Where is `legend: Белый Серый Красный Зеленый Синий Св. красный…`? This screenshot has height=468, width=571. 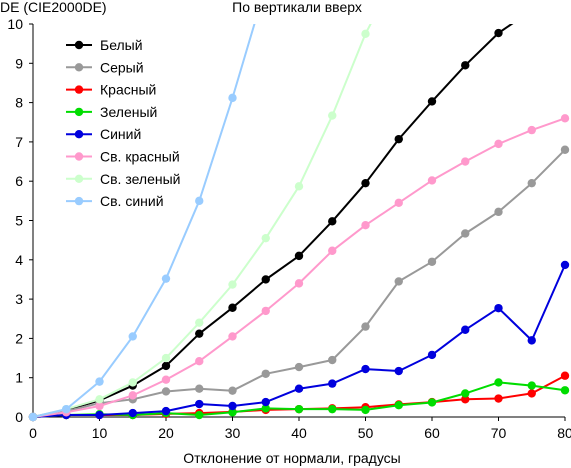 legend: Белый Серый Красный Зеленый Синий Св. красный… is located at coordinates (123, 123).